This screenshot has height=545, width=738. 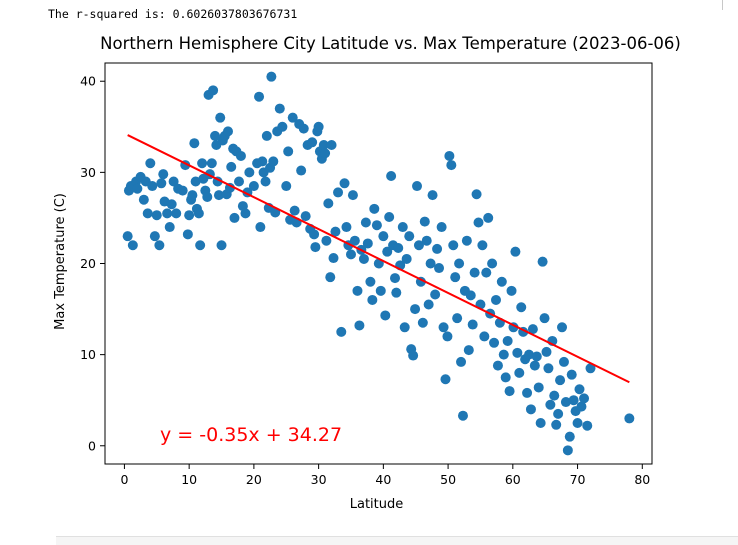 I want to click on x-tick-label: 30, so click(x=319, y=479).